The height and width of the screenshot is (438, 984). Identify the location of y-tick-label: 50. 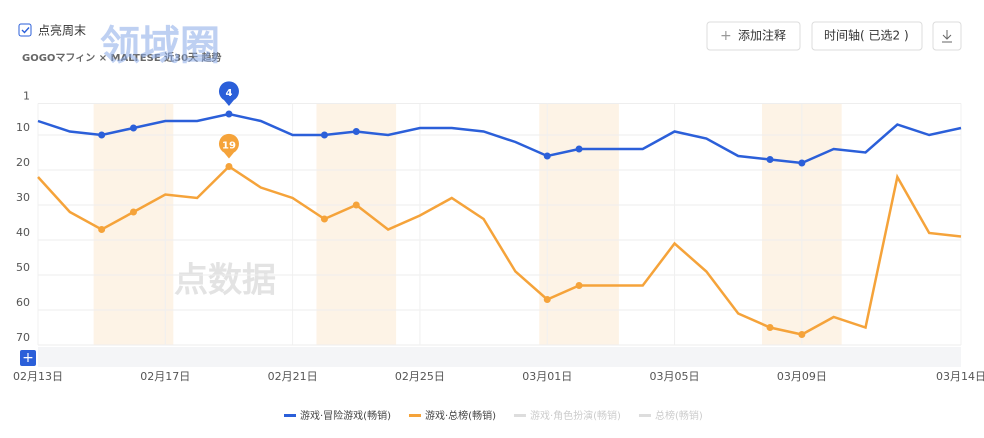
(23, 267).